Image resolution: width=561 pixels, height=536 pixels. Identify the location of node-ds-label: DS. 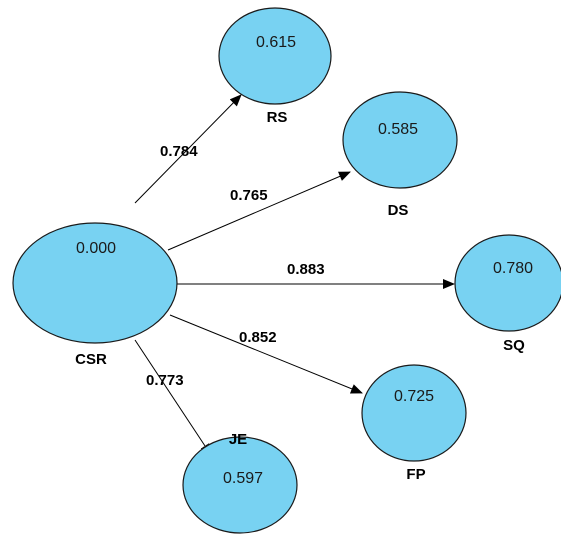
(398, 210).